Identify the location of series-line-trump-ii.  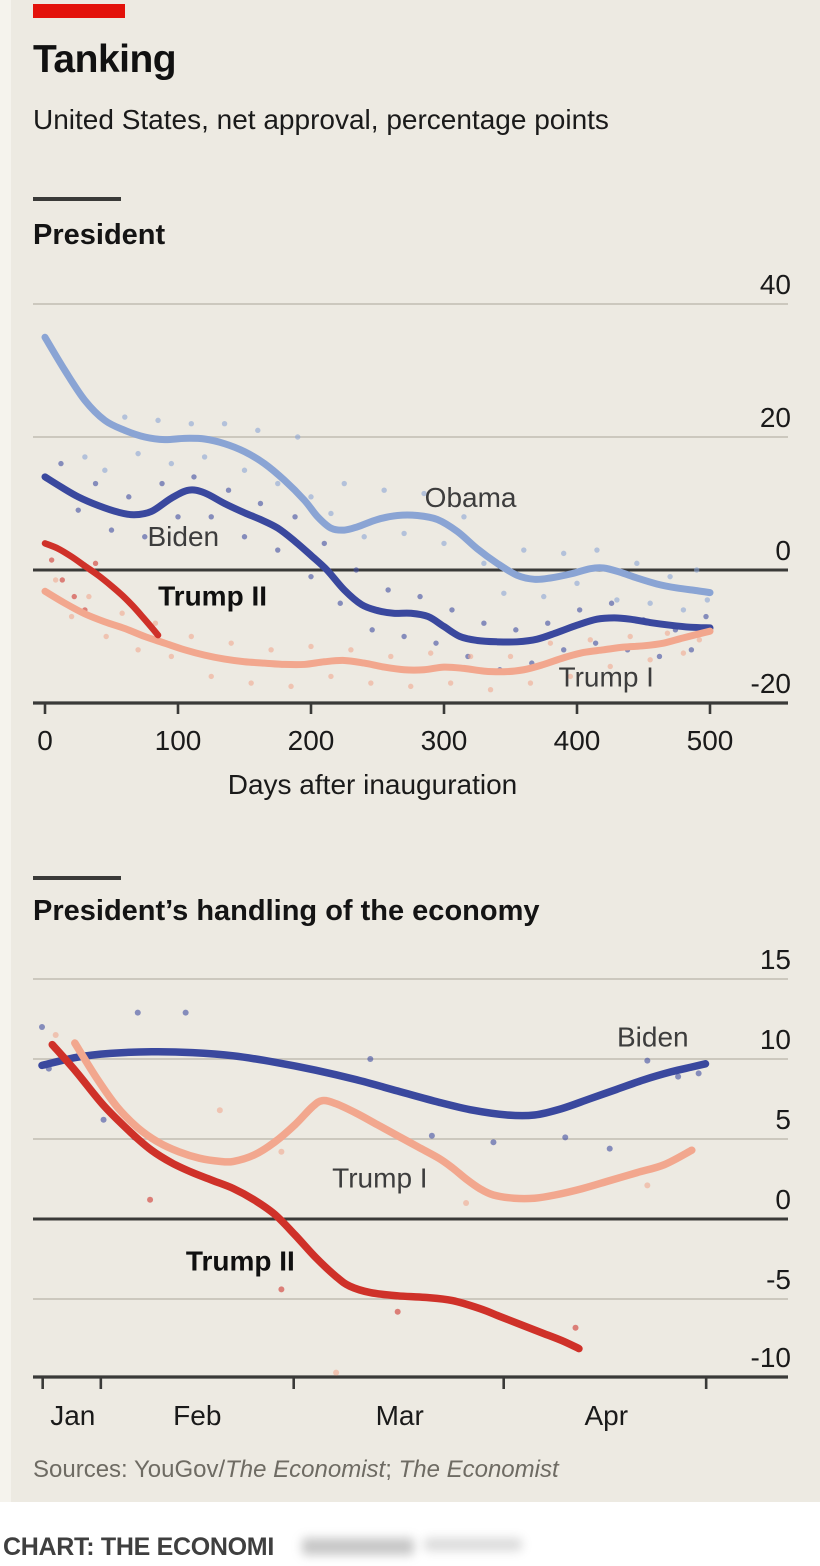
(315, 1196).